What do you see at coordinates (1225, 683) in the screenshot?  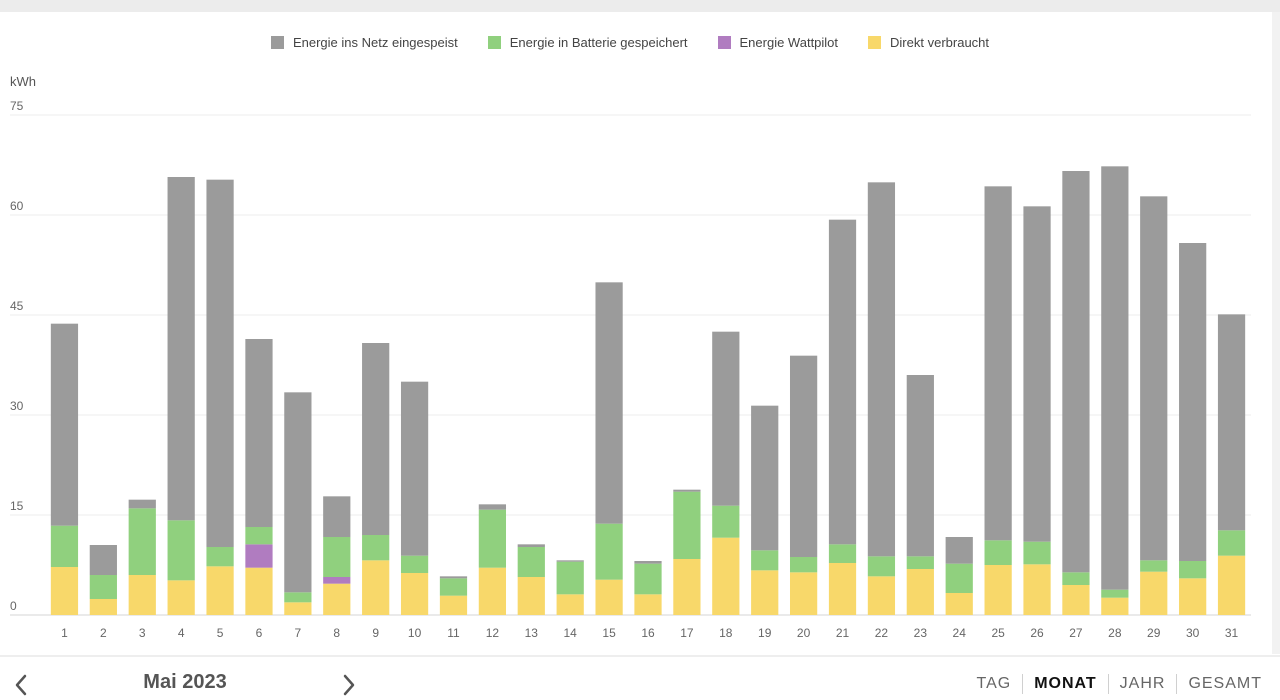 I see `tab-gesamt: GESAMT` at bounding box center [1225, 683].